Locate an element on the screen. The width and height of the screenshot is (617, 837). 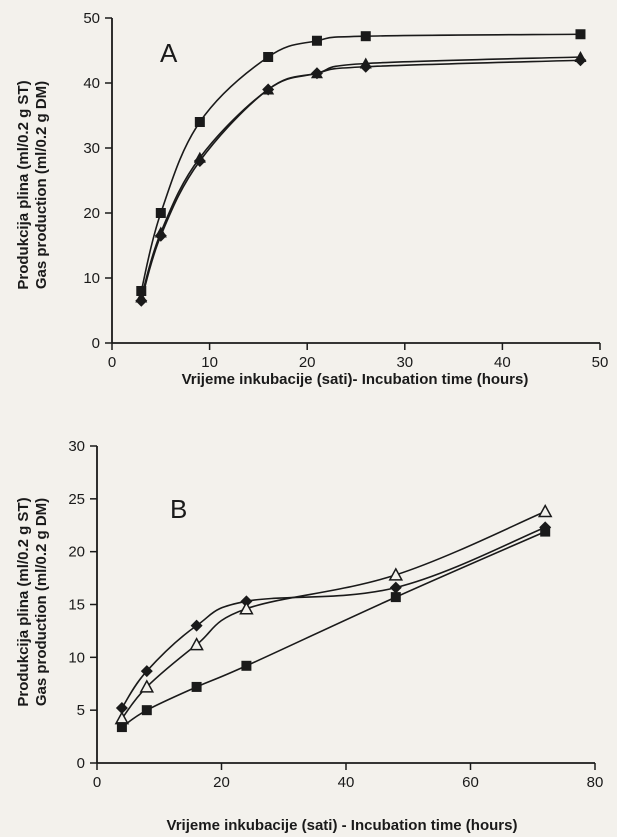
panel-b-x-tick-label: 40 is located at coordinates (346, 782).